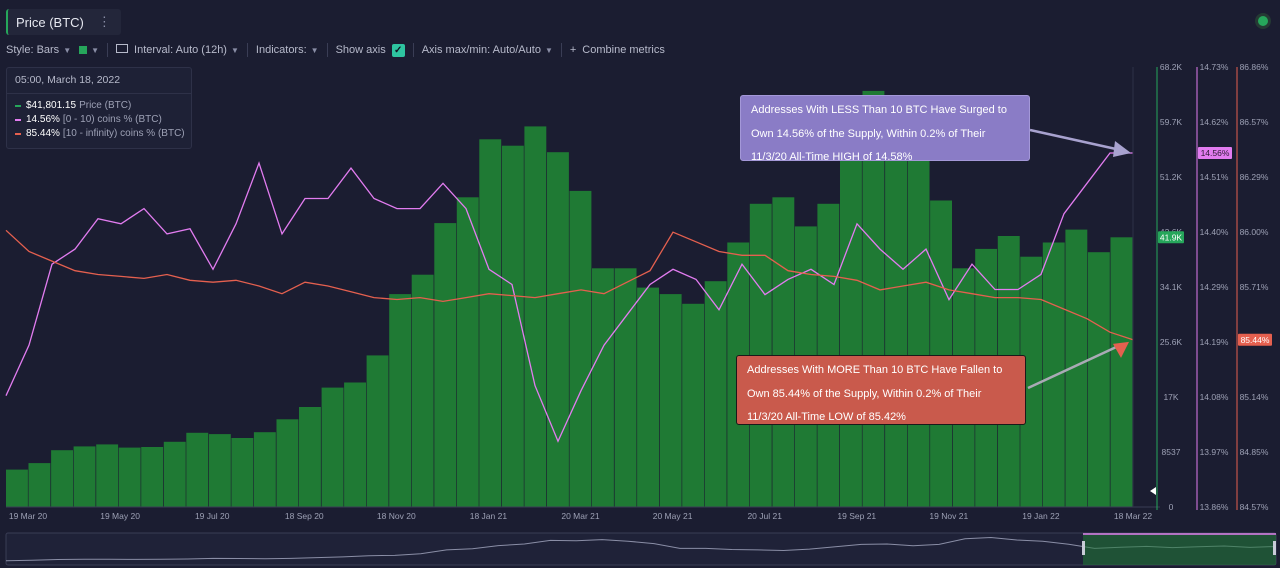 This screenshot has height=568, width=1280. What do you see at coordinates (1077, 140) in the screenshot?
I see `annotation-arrow-top` at bounding box center [1077, 140].